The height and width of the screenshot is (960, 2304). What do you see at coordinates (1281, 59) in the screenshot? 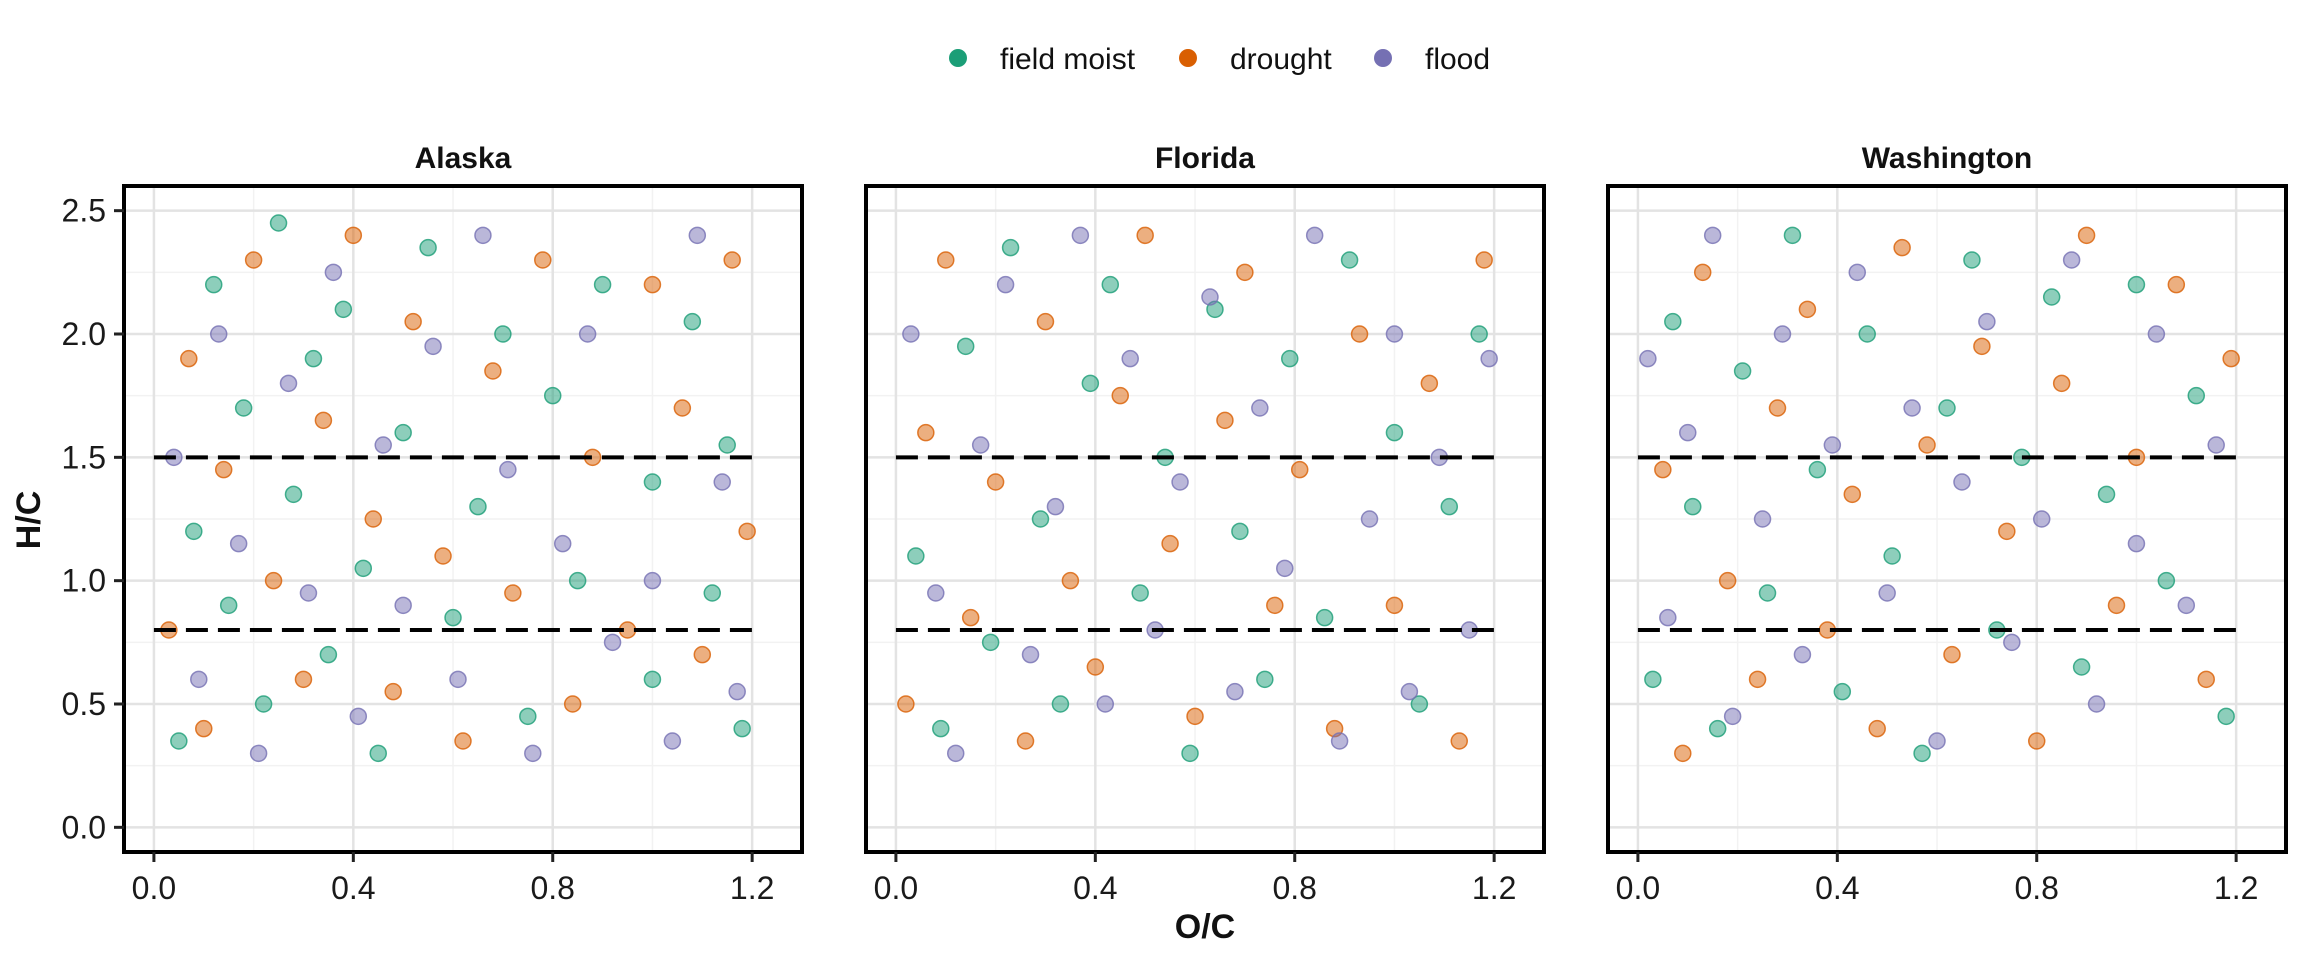
I see `legend-label: drought` at bounding box center [1281, 59].